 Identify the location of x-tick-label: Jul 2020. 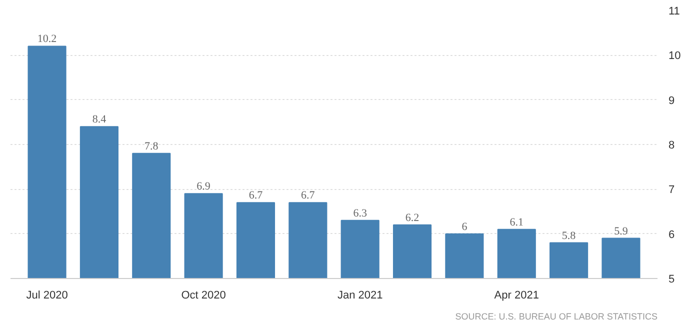
(47, 296).